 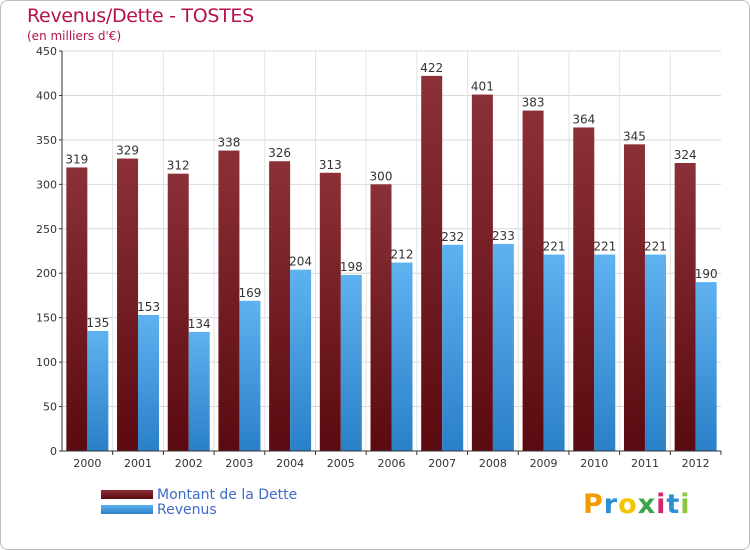 I want to click on logo-letter: r, so click(x=611, y=504).